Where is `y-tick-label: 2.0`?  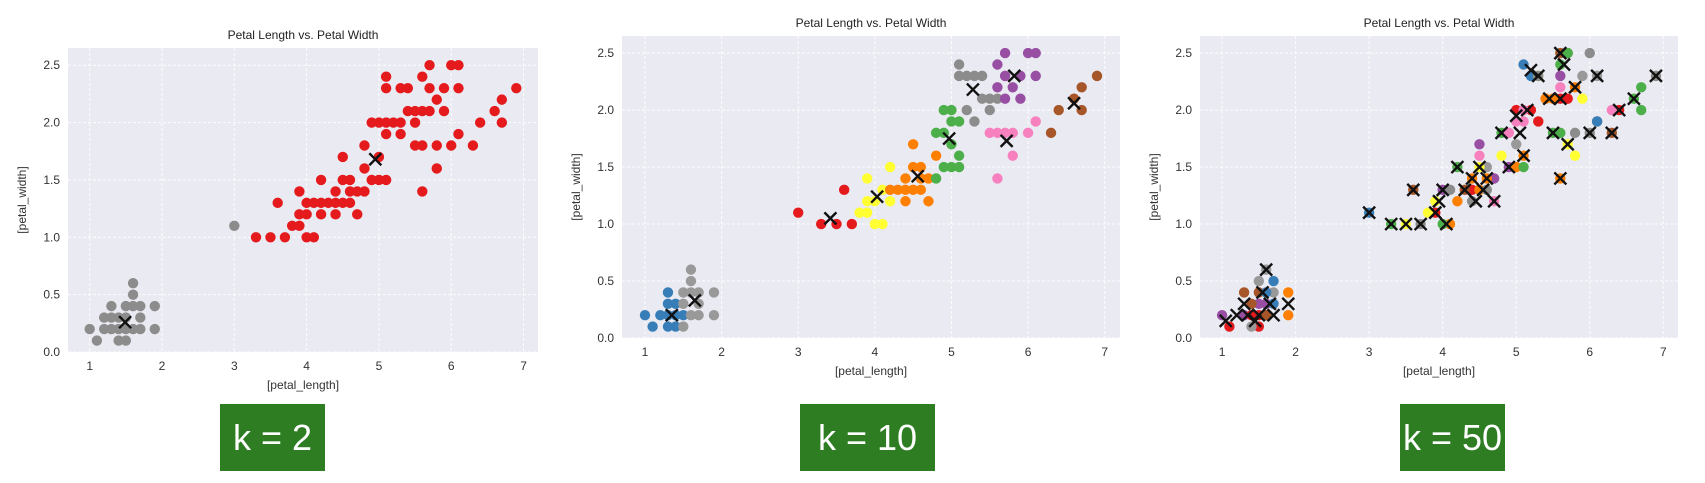 y-tick-label: 2.0 is located at coordinates (605, 110).